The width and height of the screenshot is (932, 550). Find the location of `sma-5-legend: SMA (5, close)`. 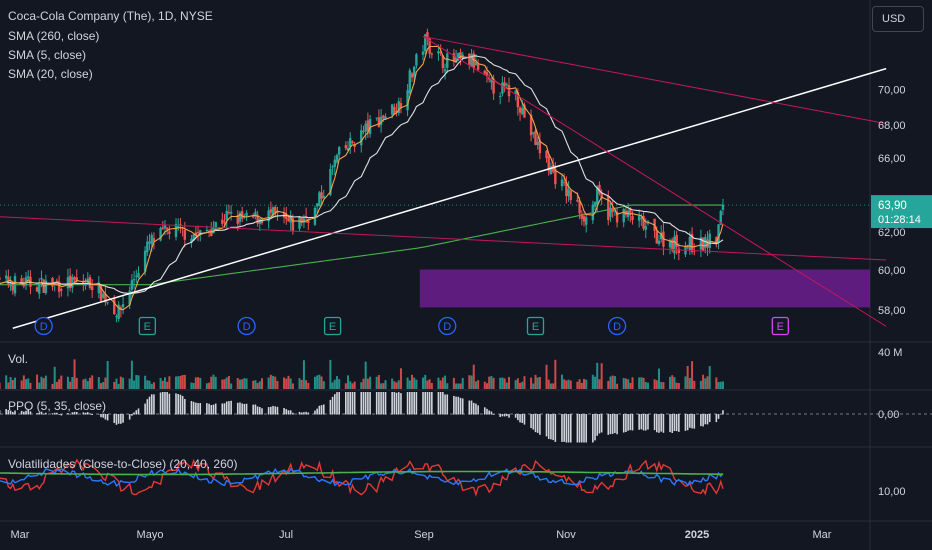

sma-5-legend: SMA (5, close) is located at coordinates (47, 55).